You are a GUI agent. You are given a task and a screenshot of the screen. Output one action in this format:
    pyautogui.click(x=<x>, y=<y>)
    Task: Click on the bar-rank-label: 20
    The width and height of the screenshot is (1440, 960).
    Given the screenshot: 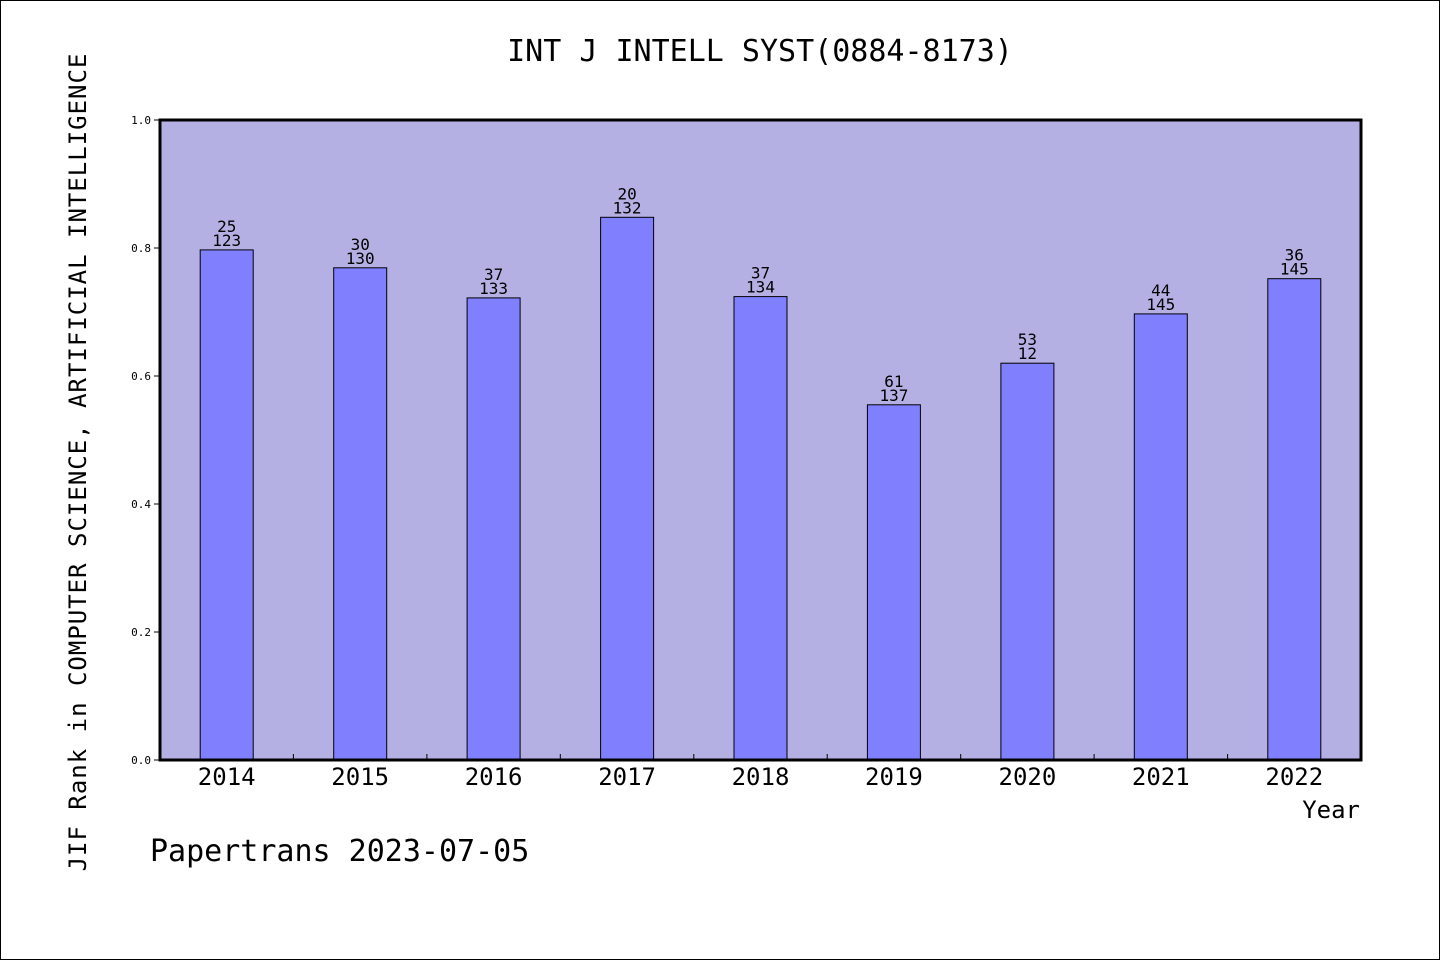 What is the action you would take?
    pyautogui.click(x=626, y=193)
    